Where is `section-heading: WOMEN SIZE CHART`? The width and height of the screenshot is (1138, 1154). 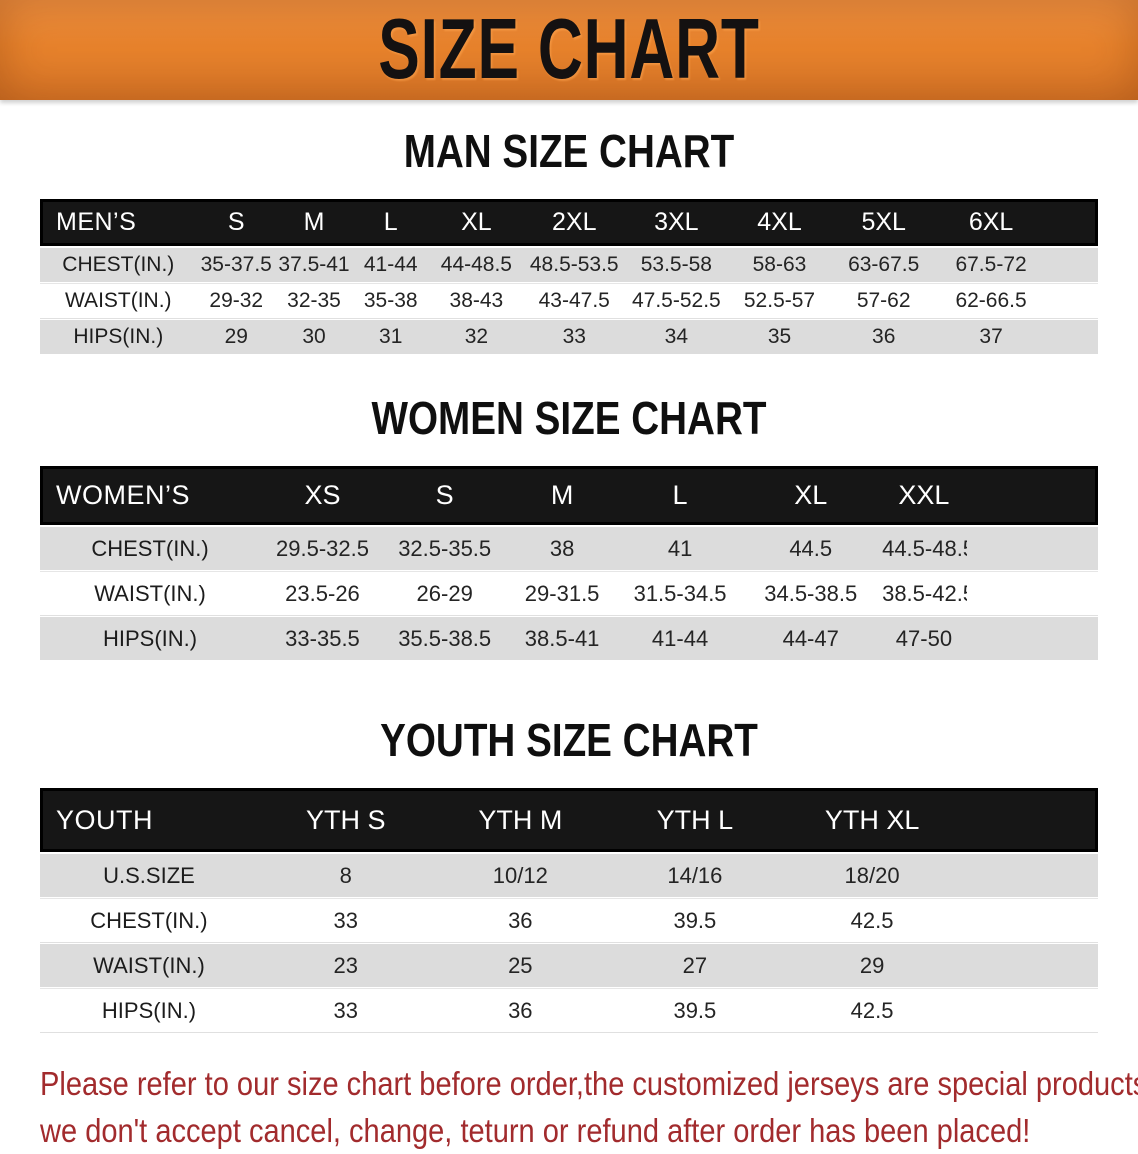
section-heading: WOMEN SIZE CHART is located at coordinates (569, 418).